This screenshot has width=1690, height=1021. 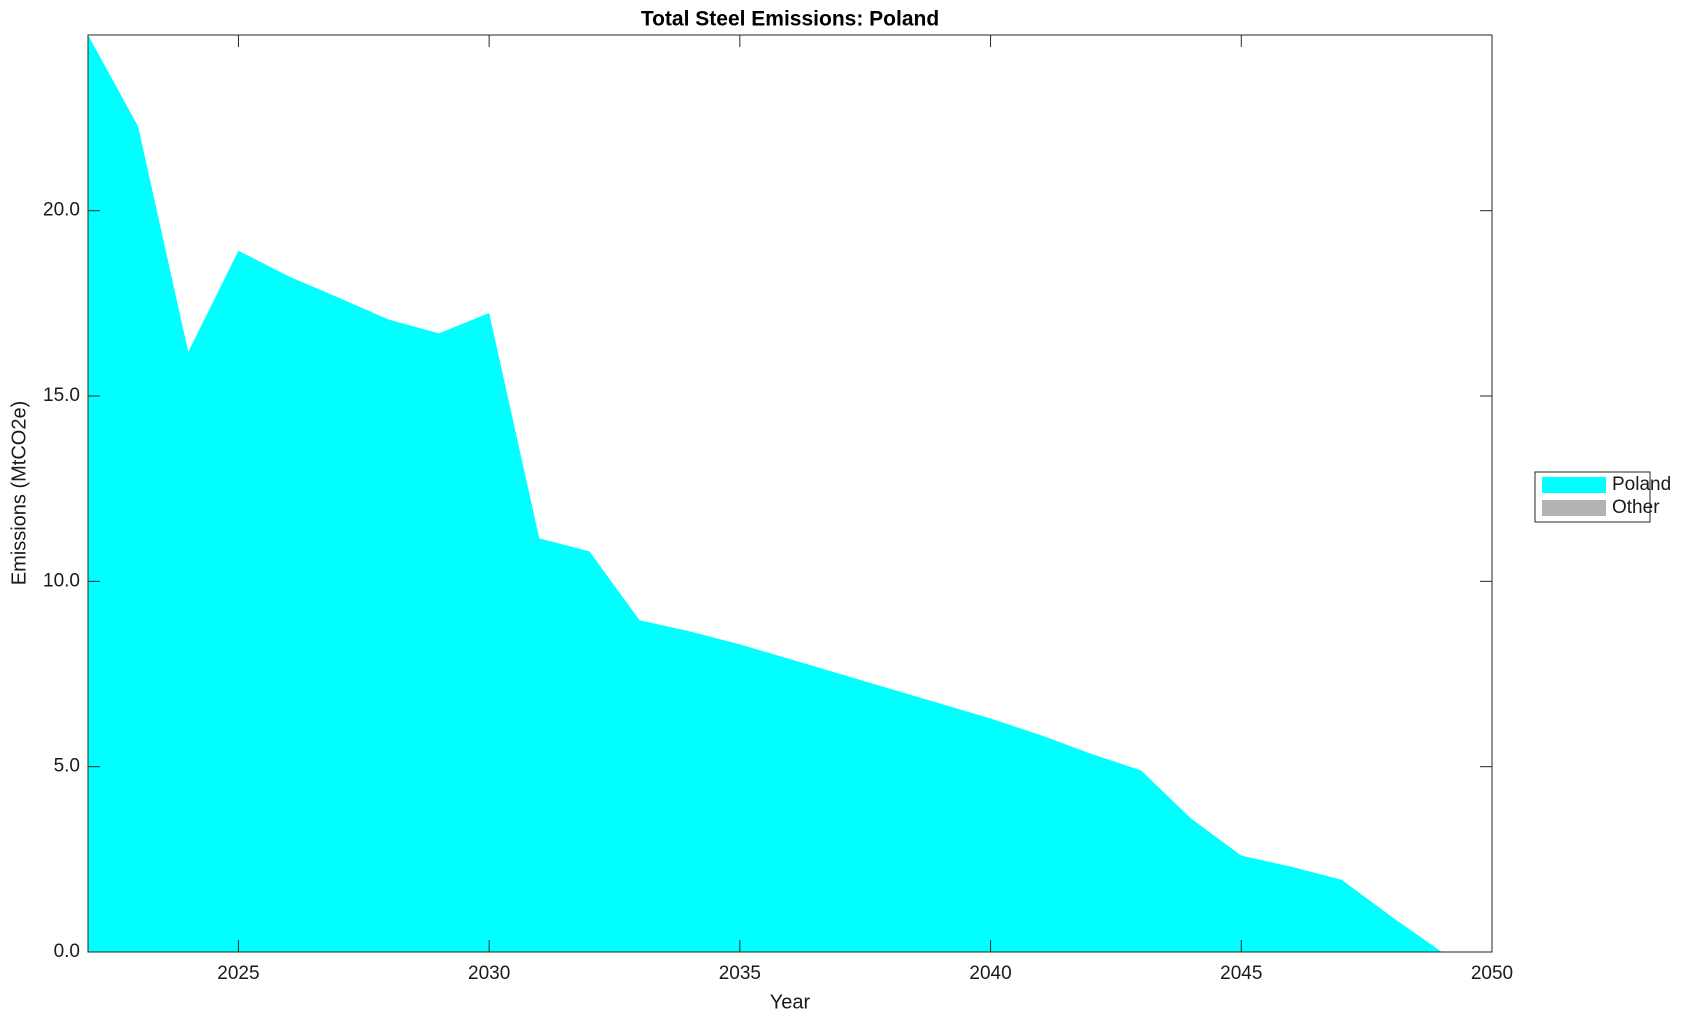 I want to click on x-tick-label: 2050, so click(x=1492, y=973).